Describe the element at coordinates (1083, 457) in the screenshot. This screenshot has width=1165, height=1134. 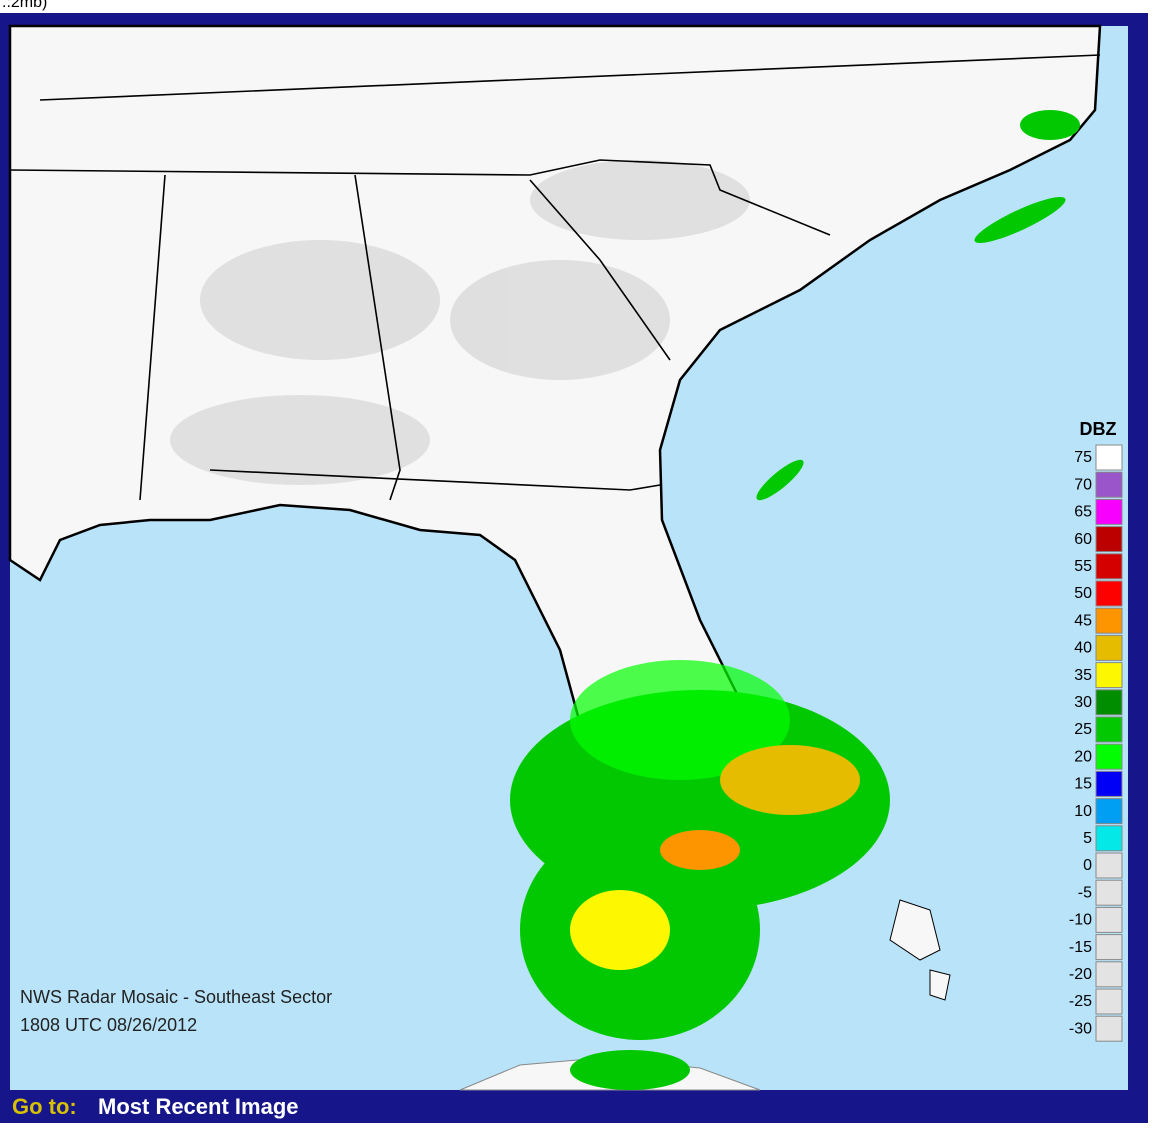
I see `legend-value: 75` at that location.